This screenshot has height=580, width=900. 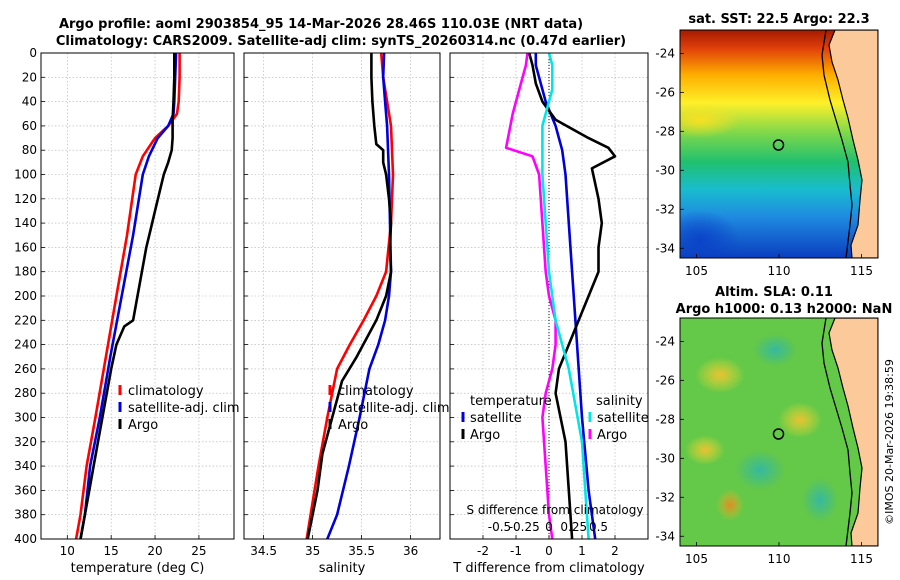 What do you see at coordinates (394, 408) in the screenshot?
I see `salinity-legend-label: satellite-adj. clim` at bounding box center [394, 408].